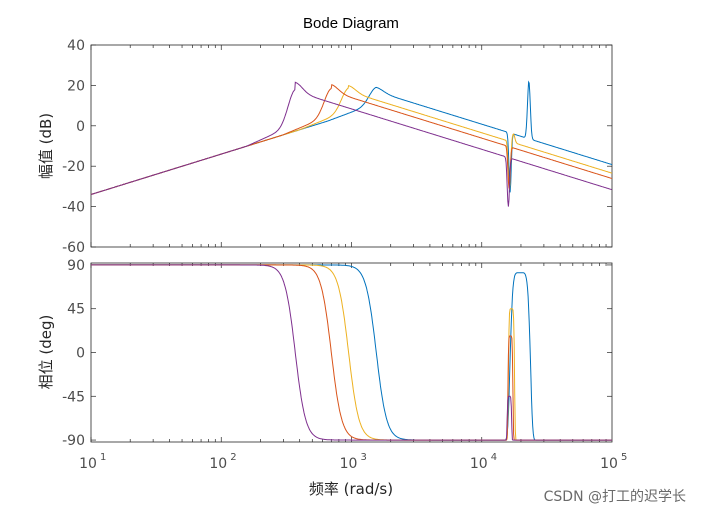 This screenshot has height=516, width=702. Describe the element at coordinates (73, 167) in the screenshot. I see `y-tick-label: -20` at that location.